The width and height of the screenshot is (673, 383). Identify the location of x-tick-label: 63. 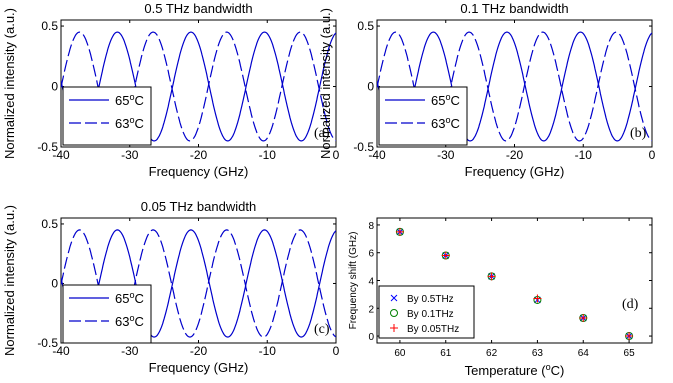
(538, 353).